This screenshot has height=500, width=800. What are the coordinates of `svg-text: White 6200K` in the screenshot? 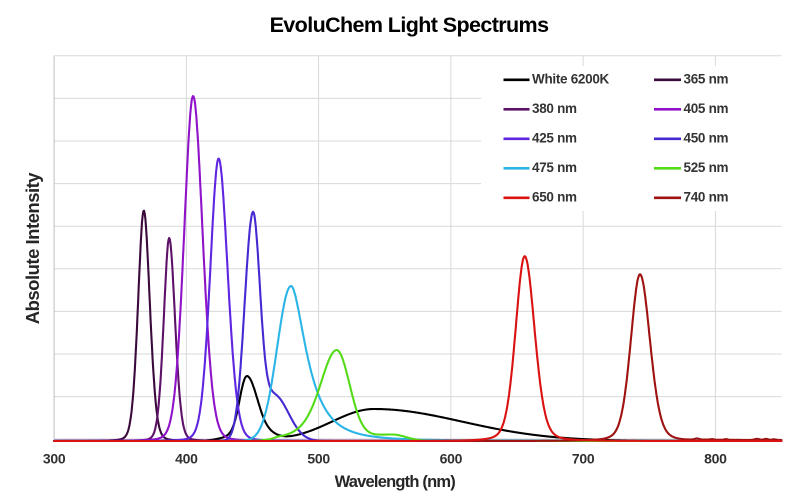 It's located at (571, 79).